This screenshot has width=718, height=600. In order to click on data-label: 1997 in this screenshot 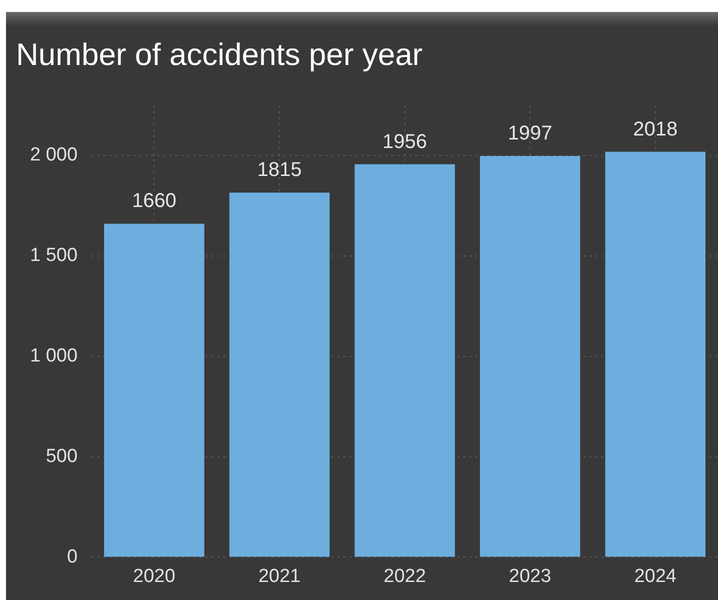, I will do `click(530, 133)`.